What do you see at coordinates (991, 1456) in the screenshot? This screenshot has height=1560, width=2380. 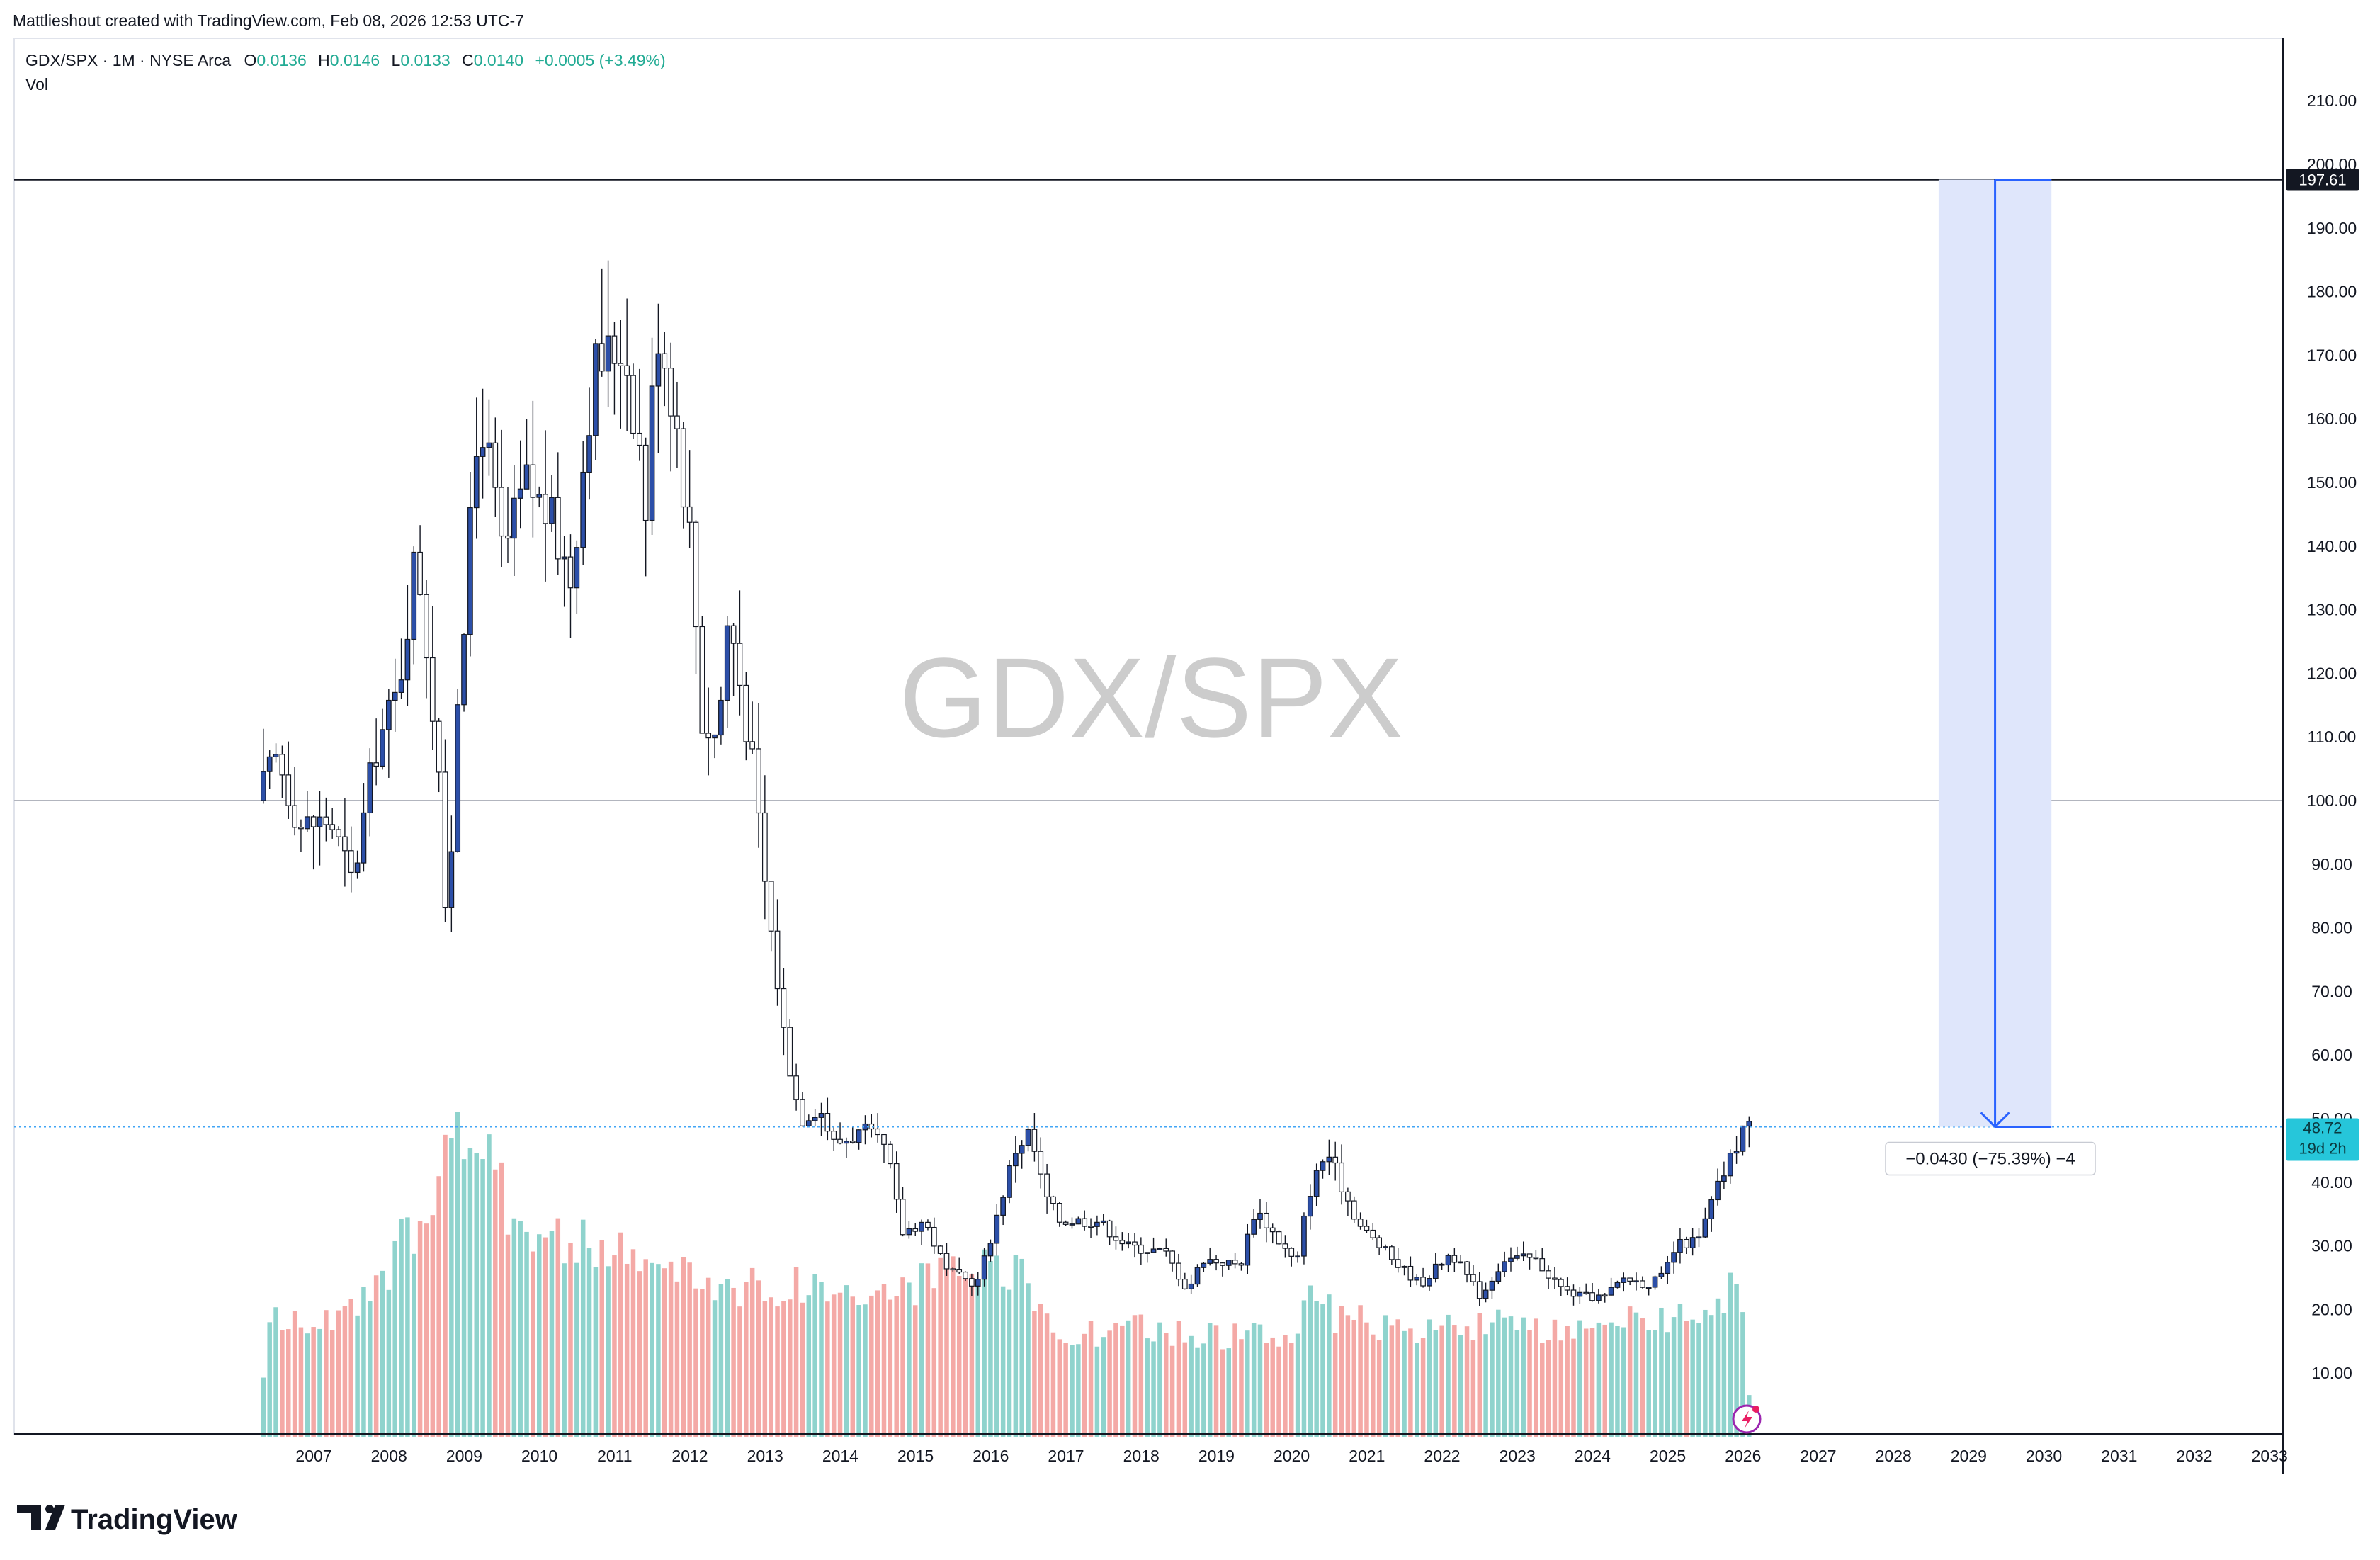 I see `x-tick-label: 2016` at bounding box center [991, 1456].